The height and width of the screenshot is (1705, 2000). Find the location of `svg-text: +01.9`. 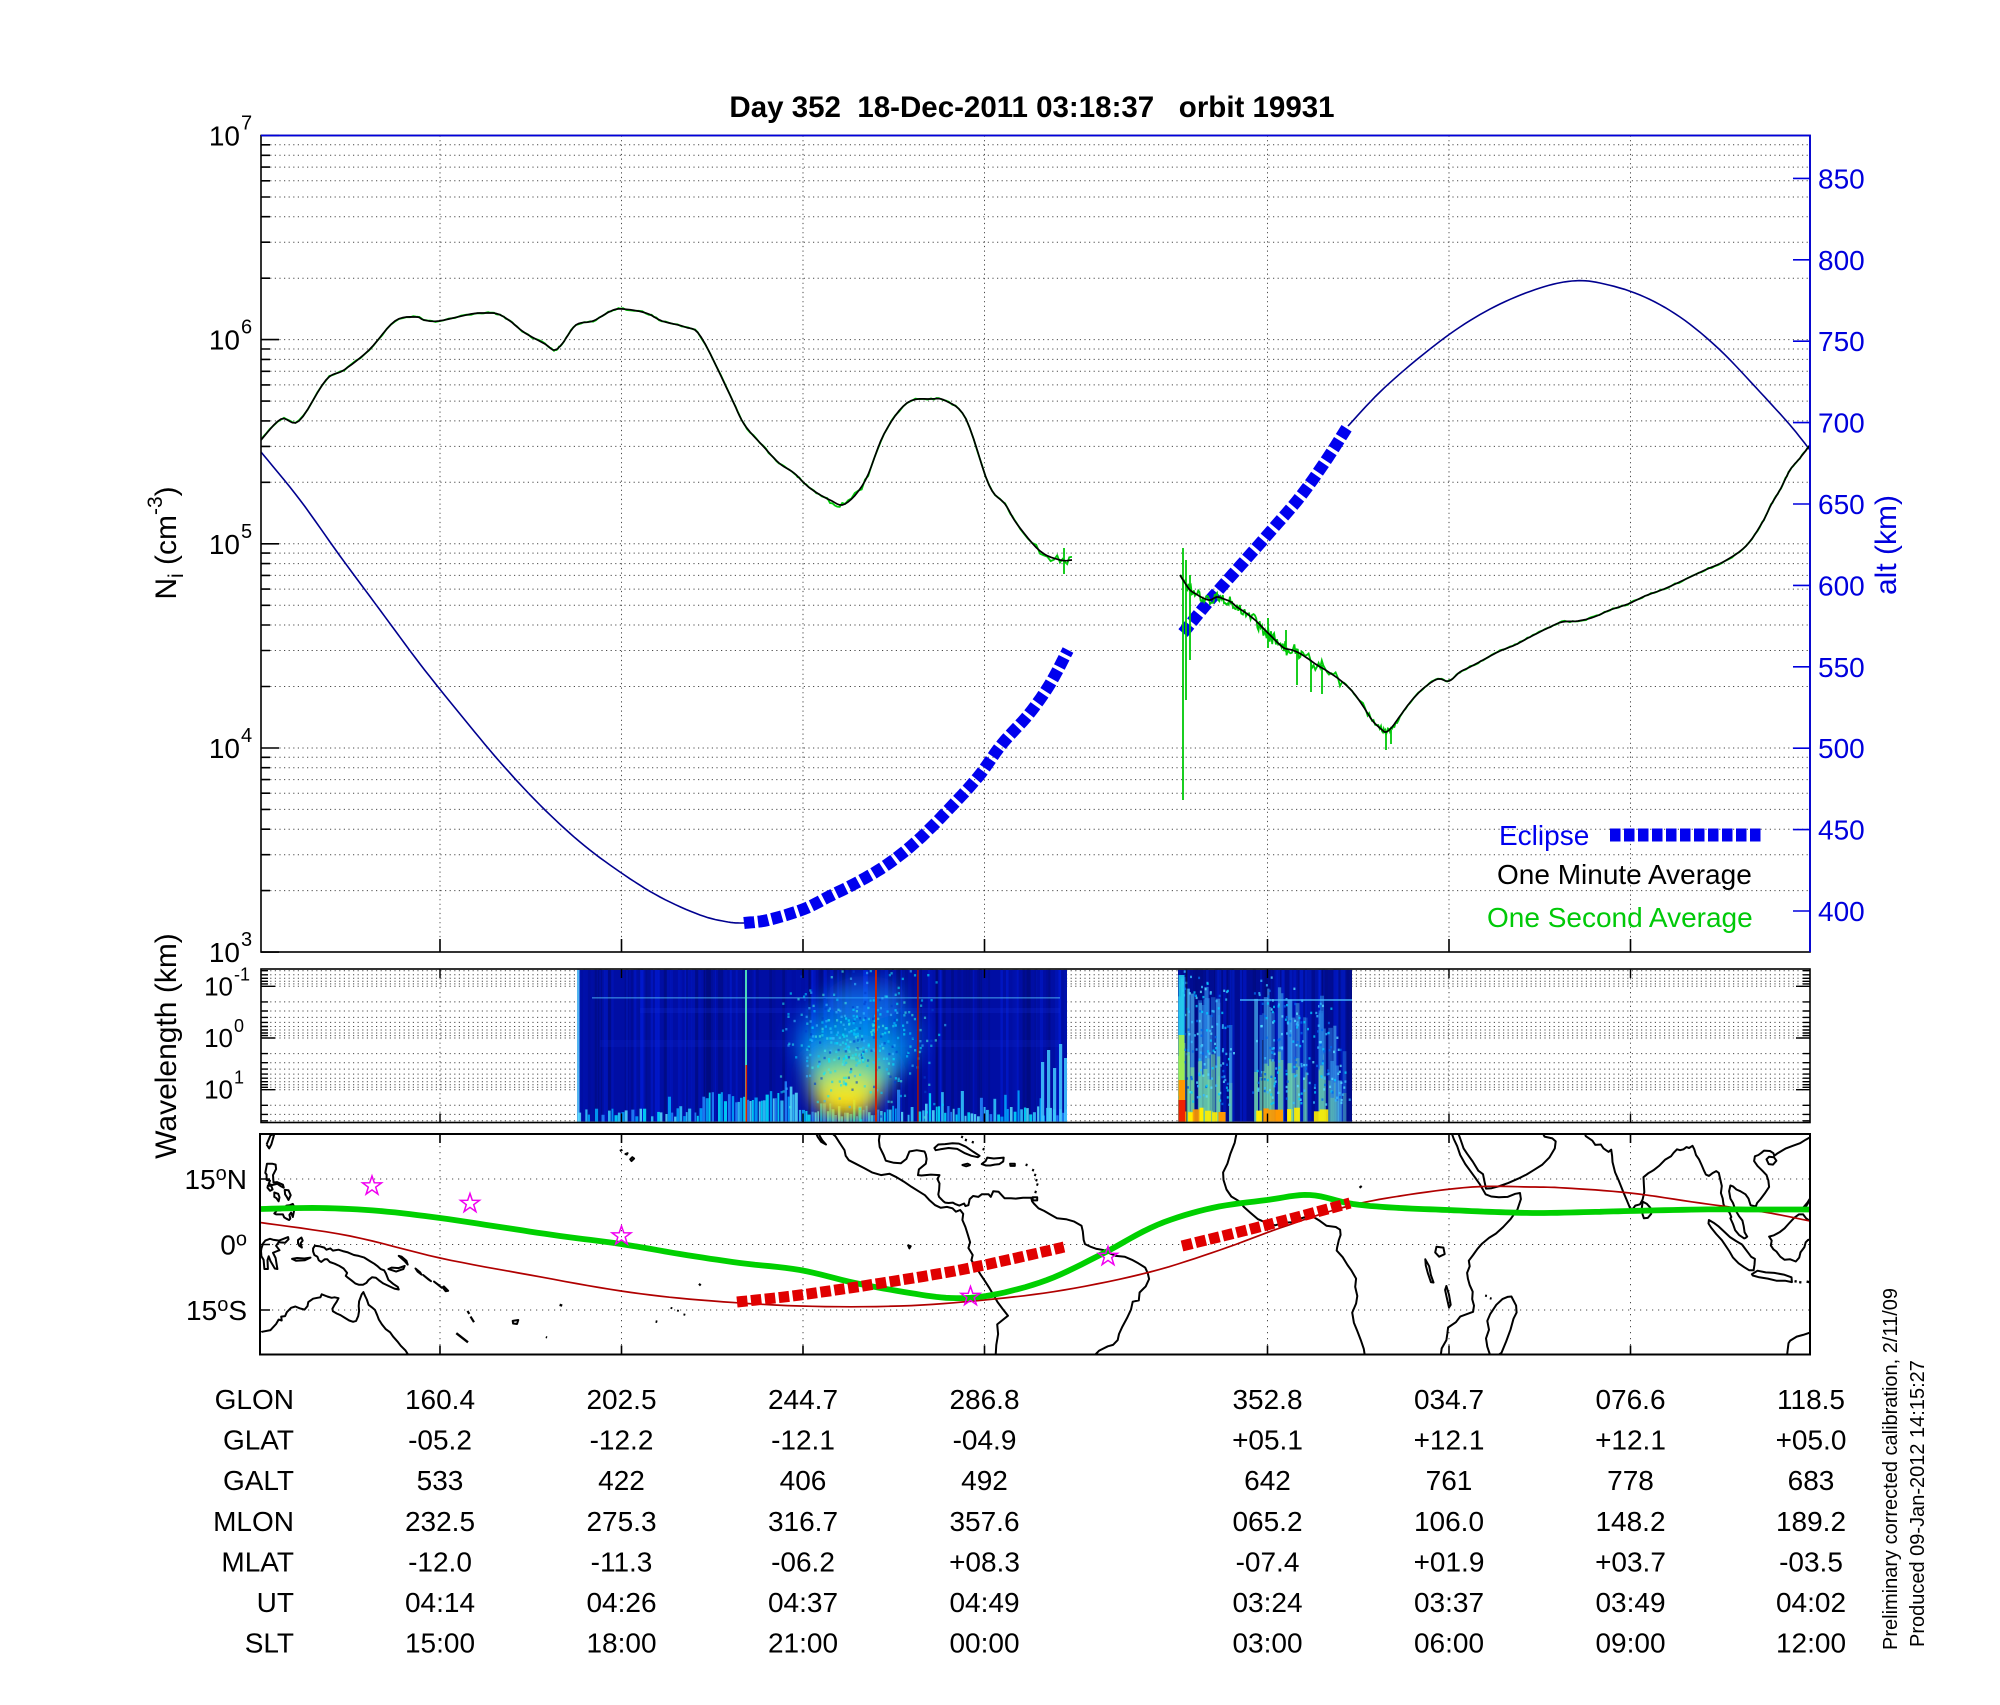

svg-text: +01.9 is located at coordinates (1449, 1561).